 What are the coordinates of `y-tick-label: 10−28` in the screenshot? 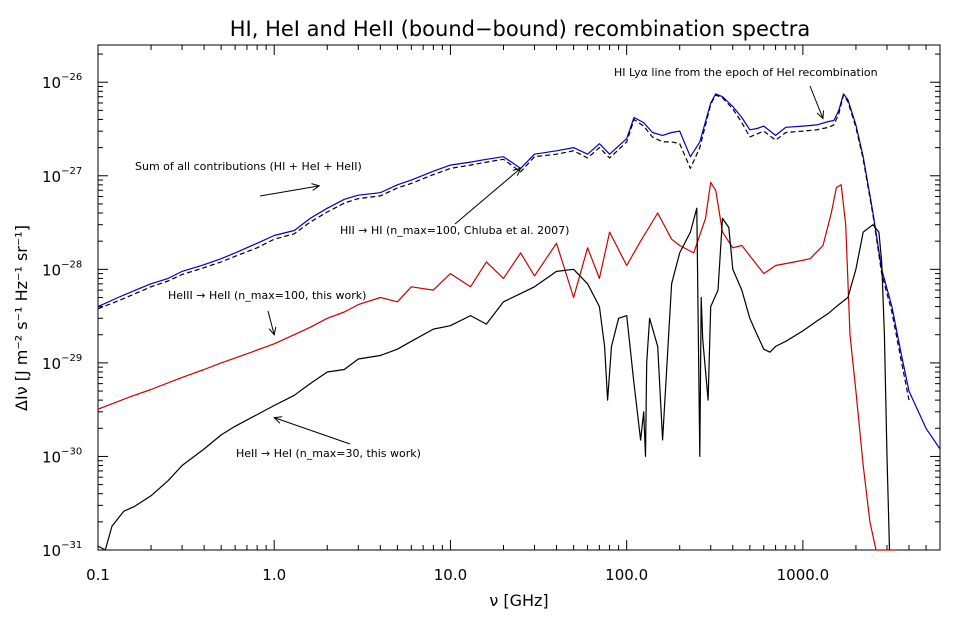 It's located at (62, 269).